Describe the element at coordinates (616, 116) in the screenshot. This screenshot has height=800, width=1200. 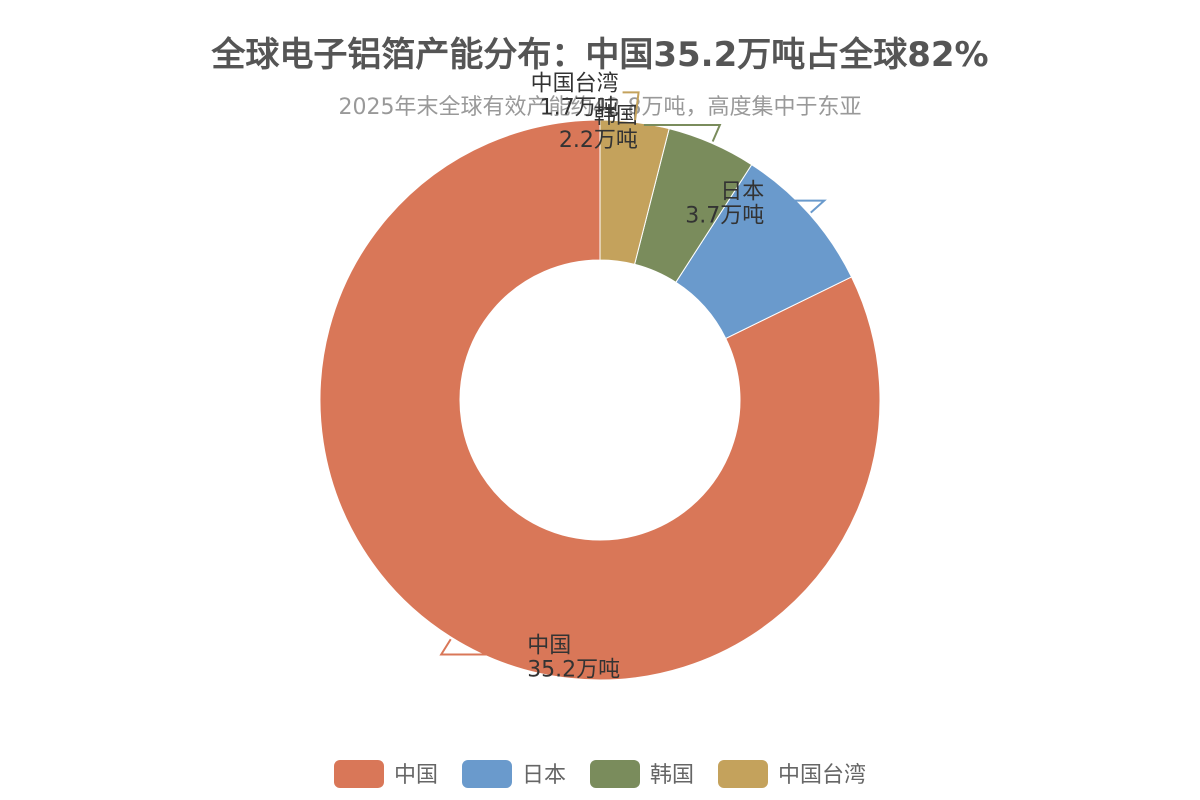
I see `slice-label-name-3: 韩国` at that location.